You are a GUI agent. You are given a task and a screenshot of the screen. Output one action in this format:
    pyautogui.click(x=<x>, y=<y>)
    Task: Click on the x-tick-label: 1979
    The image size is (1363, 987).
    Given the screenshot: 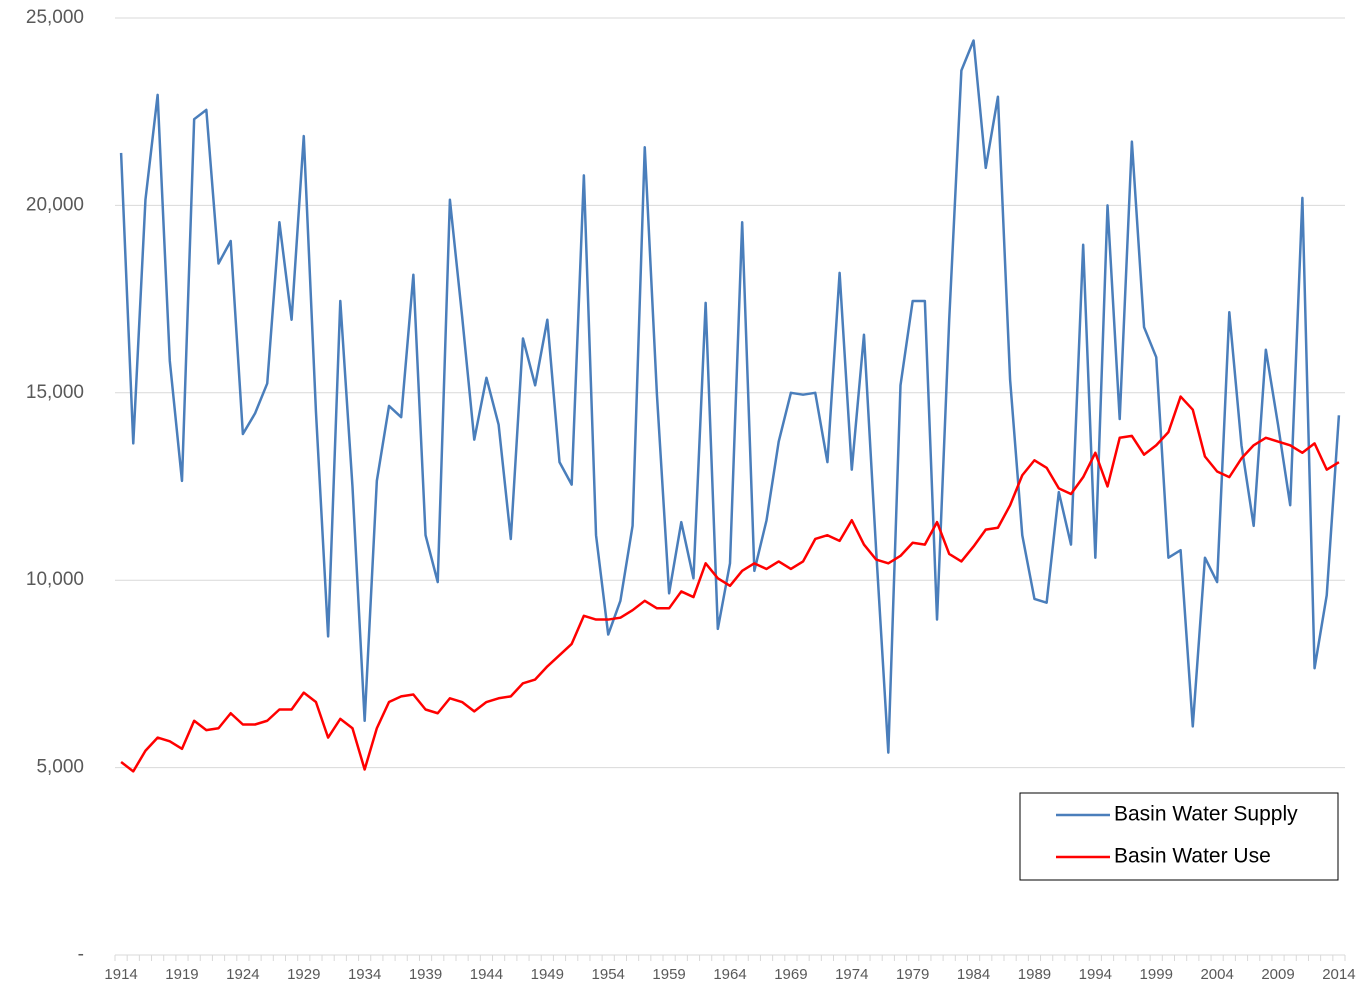 What is the action you would take?
    pyautogui.click(x=912, y=974)
    